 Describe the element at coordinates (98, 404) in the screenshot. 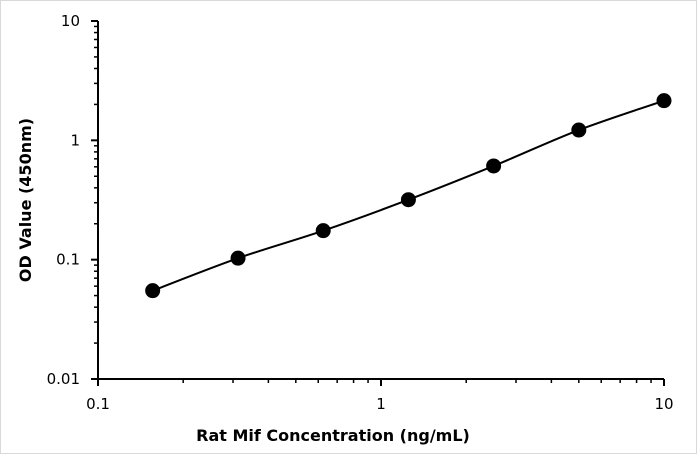

I see `x-tick-label: 0.1` at that location.